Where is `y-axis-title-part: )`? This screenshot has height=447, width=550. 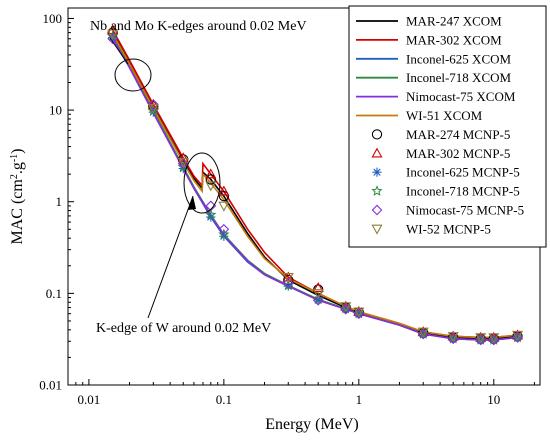 y-axis-title-part: ) is located at coordinates (17, 151).